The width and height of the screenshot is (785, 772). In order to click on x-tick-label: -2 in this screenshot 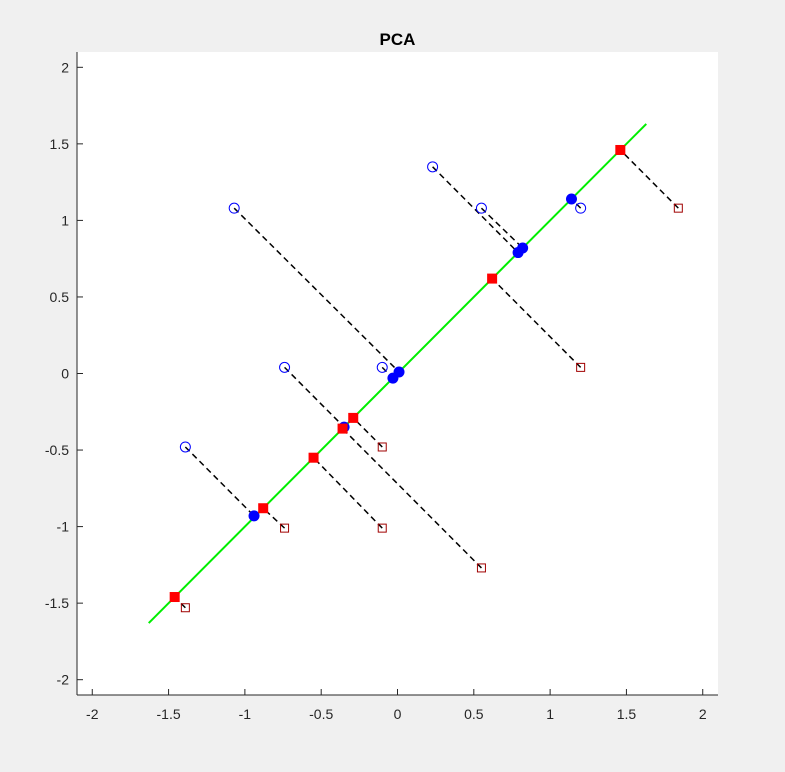, I will do `click(92, 714)`.